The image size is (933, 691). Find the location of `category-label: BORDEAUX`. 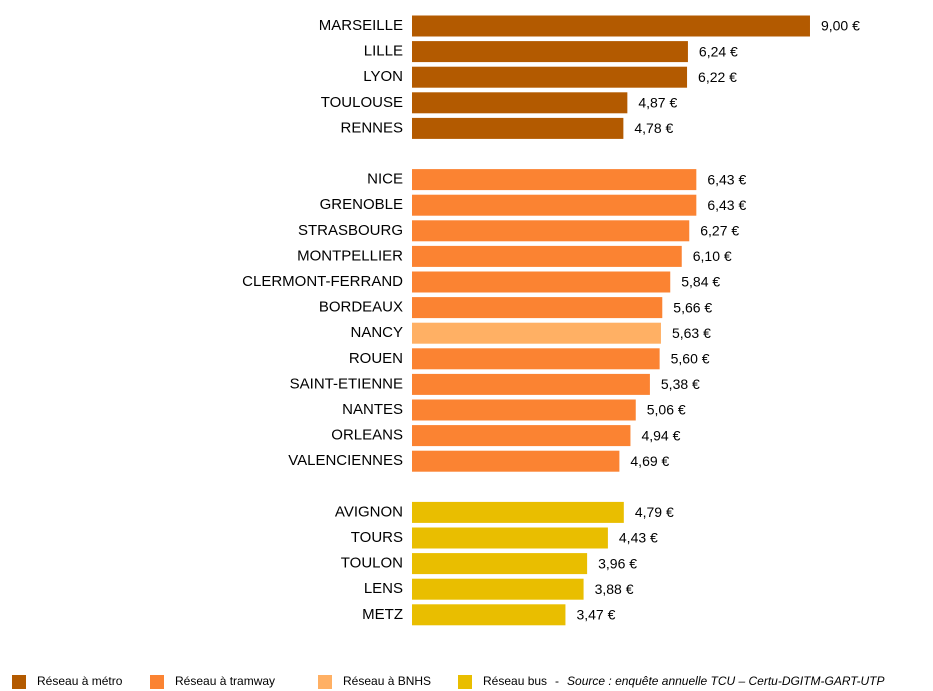

category-label: BORDEAUX is located at coordinates (361, 307).